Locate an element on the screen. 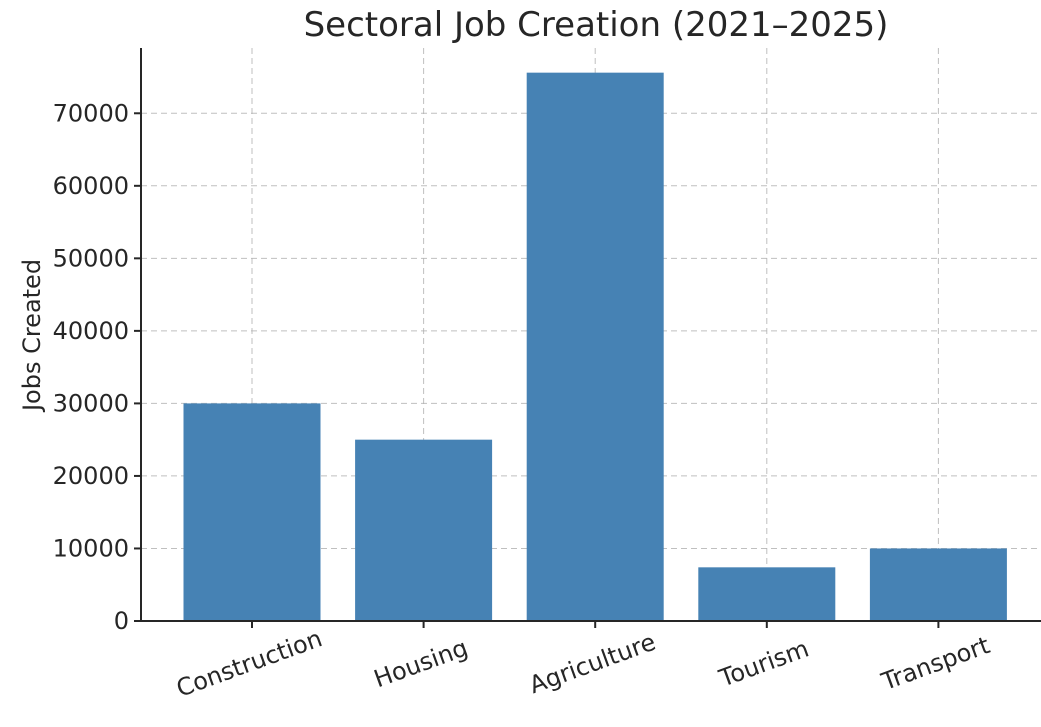 The height and width of the screenshot is (727, 1041). bar-housing is located at coordinates (424, 530).